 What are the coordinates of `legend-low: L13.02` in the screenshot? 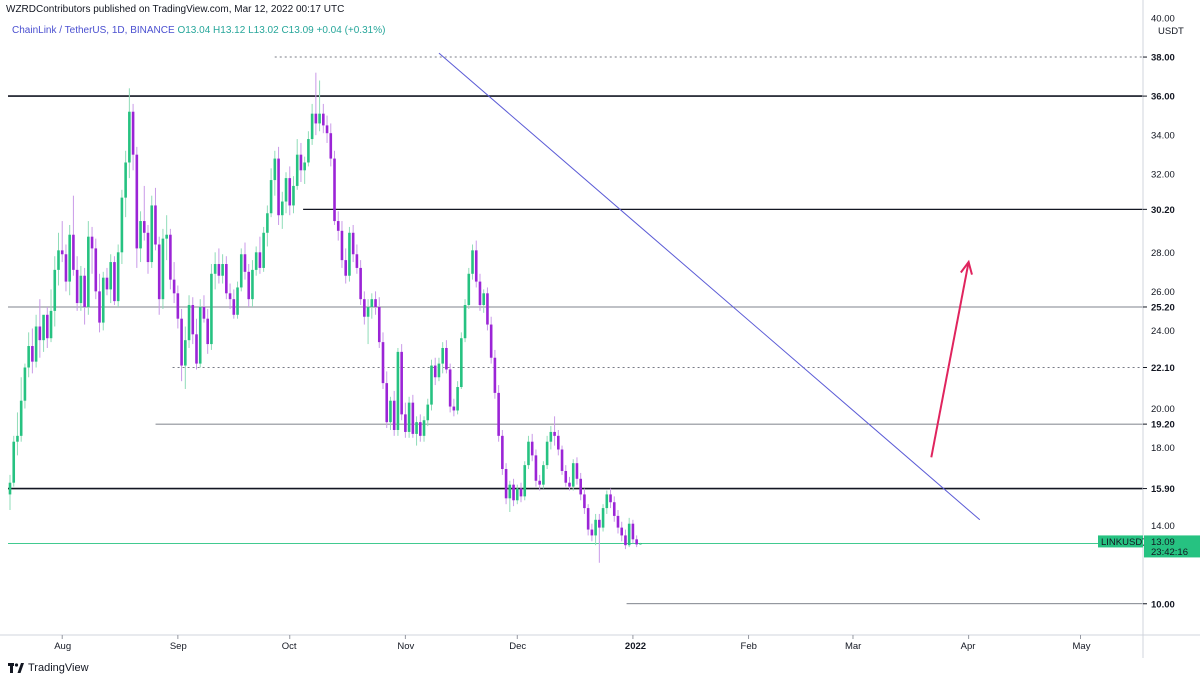 It's located at (263, 30).